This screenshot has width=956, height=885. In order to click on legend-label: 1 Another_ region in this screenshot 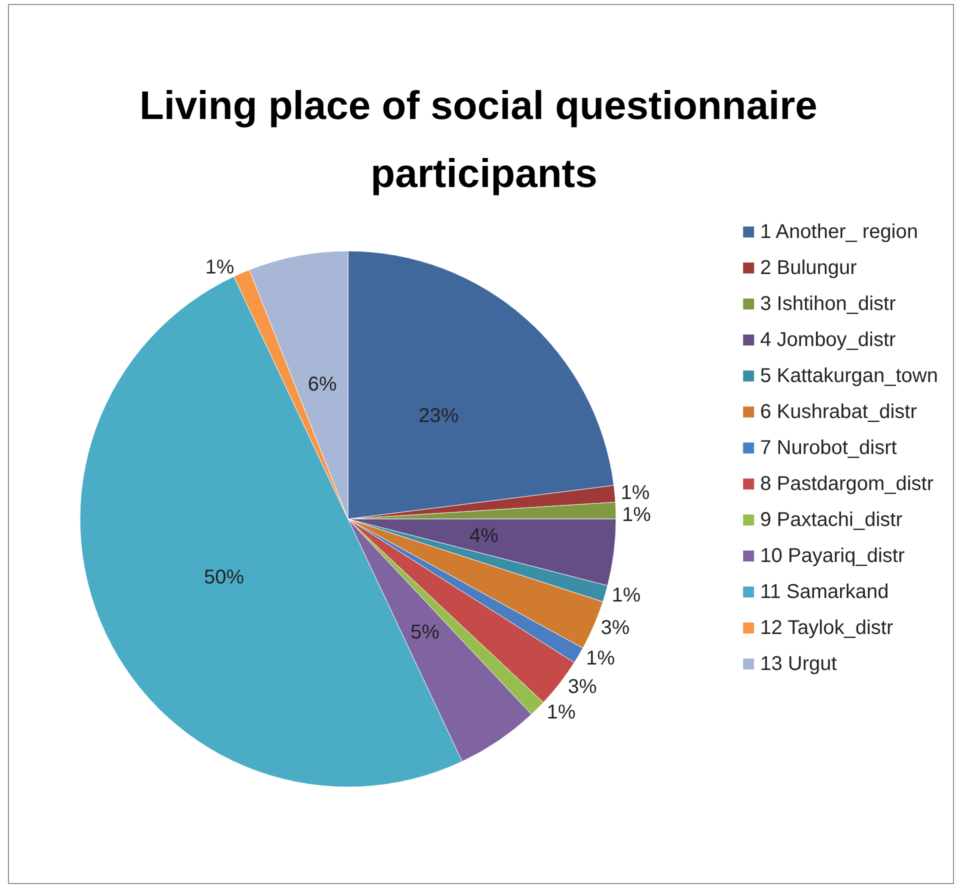, I will do `click(839, 232)`.